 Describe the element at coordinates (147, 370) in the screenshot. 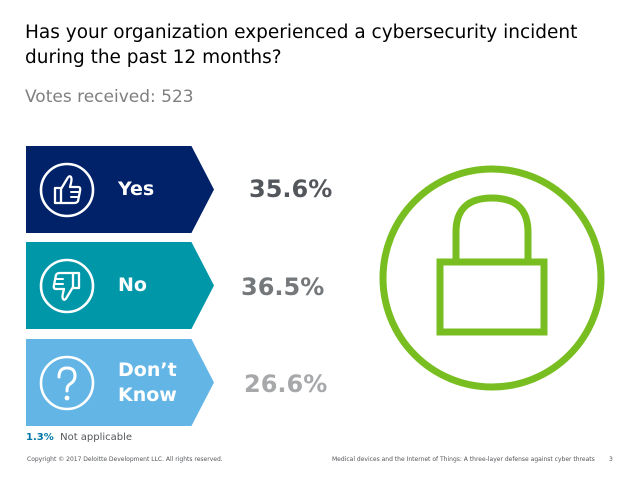

I see `answer-dont-know-line1: Don’t` at that location.